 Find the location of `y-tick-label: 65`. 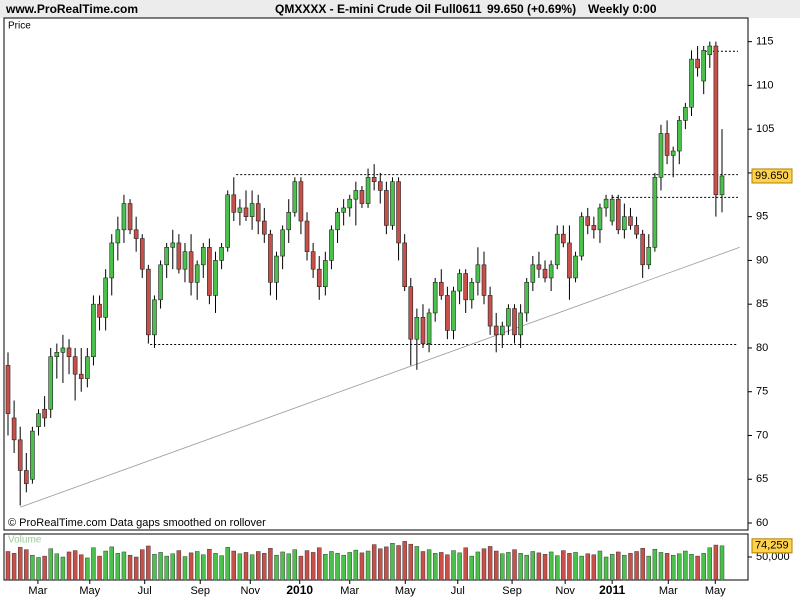

y-tick-label: 65 is located at coordinates (762, 479).